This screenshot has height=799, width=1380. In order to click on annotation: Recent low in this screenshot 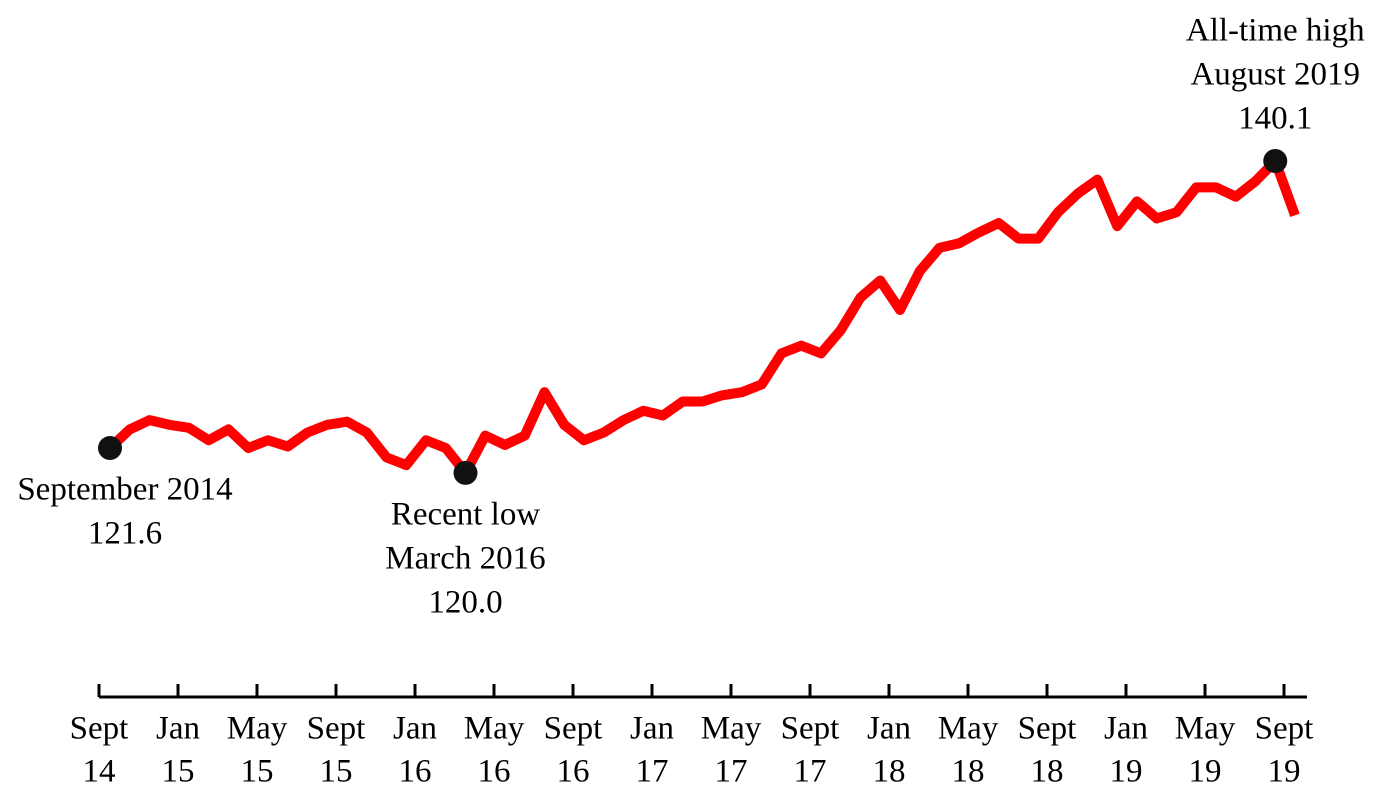, I will do `click(466, 514)`.